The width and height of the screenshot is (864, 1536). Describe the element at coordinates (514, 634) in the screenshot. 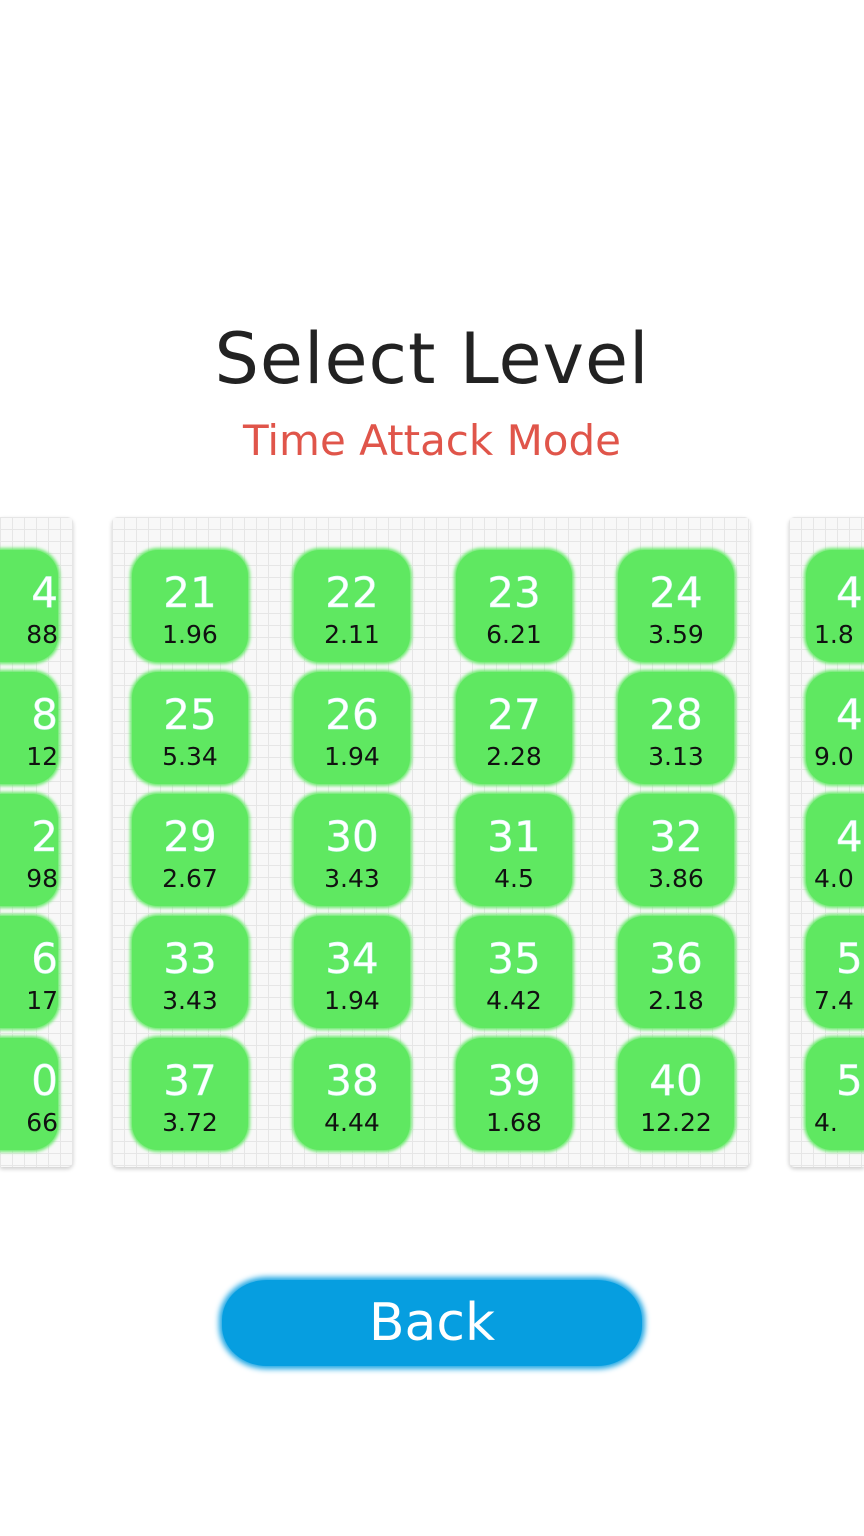

I see `best-time: 6.21` at that location.